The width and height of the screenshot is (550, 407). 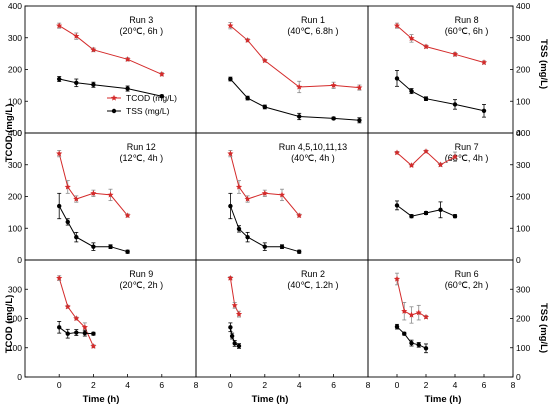 I want to click on panel-5: Run 4,5,10,11,13(40℃, 4h ), so click(x=282, y=196).